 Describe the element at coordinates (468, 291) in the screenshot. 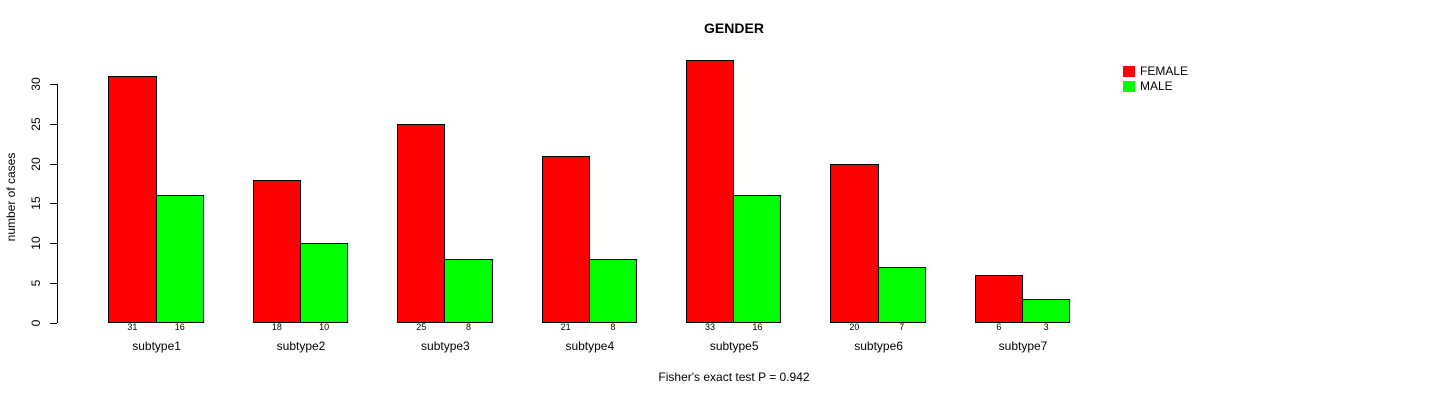

I see `bar-male-subtype3` at that location.